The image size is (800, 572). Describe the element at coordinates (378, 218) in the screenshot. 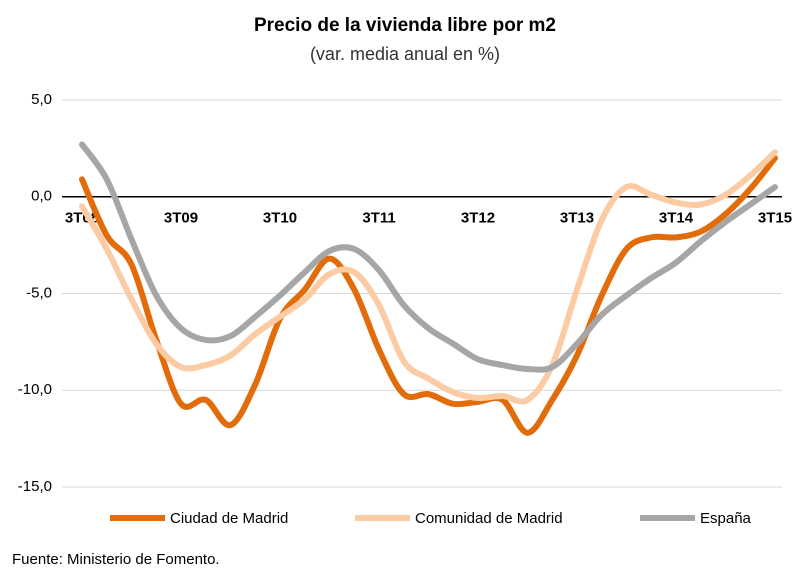

I see `x-tick-label: 3T11` at that location.